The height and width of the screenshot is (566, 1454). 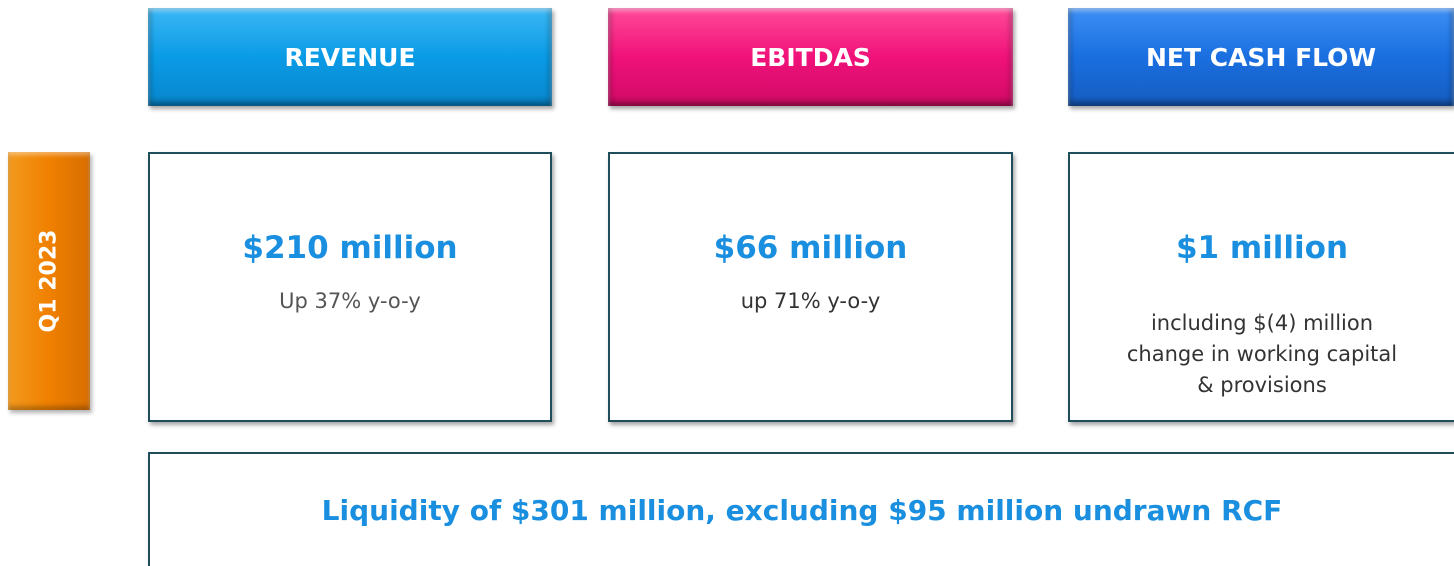 I want to click on card-value: $210 million, so click(x=350, y=248).